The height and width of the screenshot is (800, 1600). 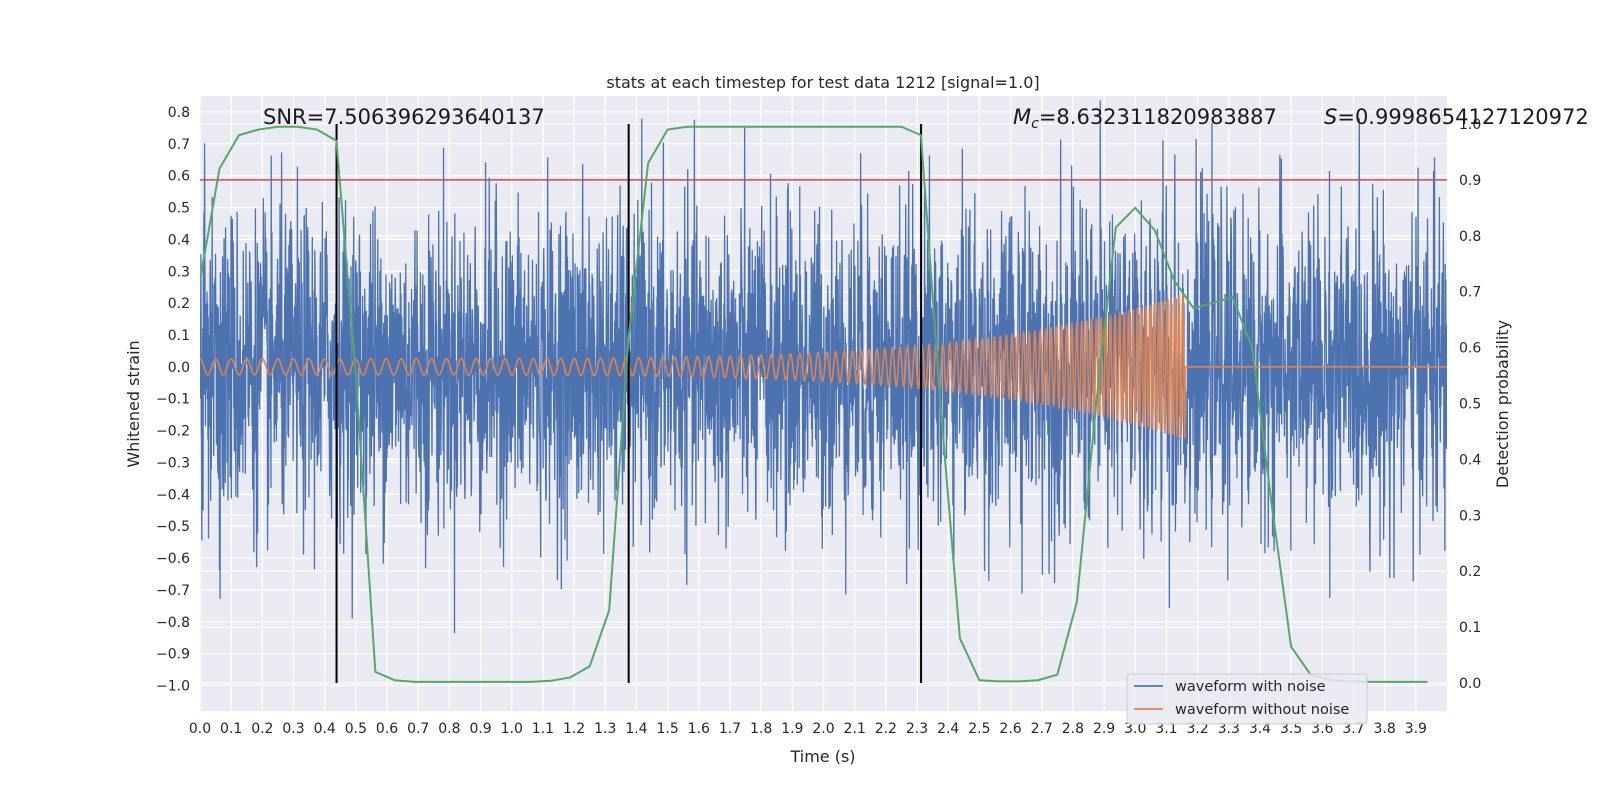 I want to click on y-tick-label: −1.0, so click(x=173, y=687).